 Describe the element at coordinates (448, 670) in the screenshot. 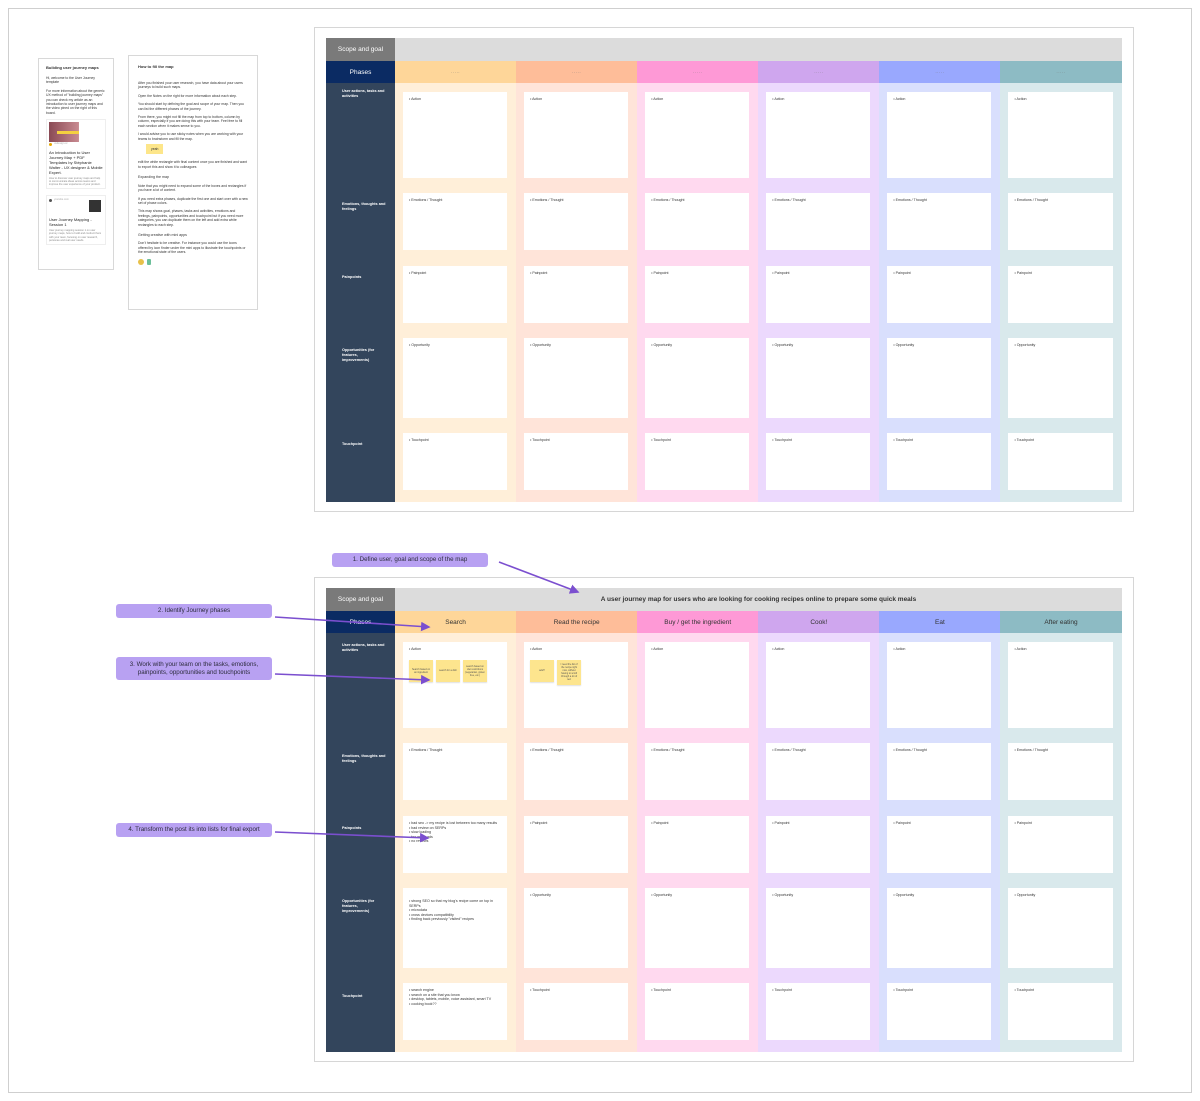

I see `sticky-note: search for a dish` at that location.